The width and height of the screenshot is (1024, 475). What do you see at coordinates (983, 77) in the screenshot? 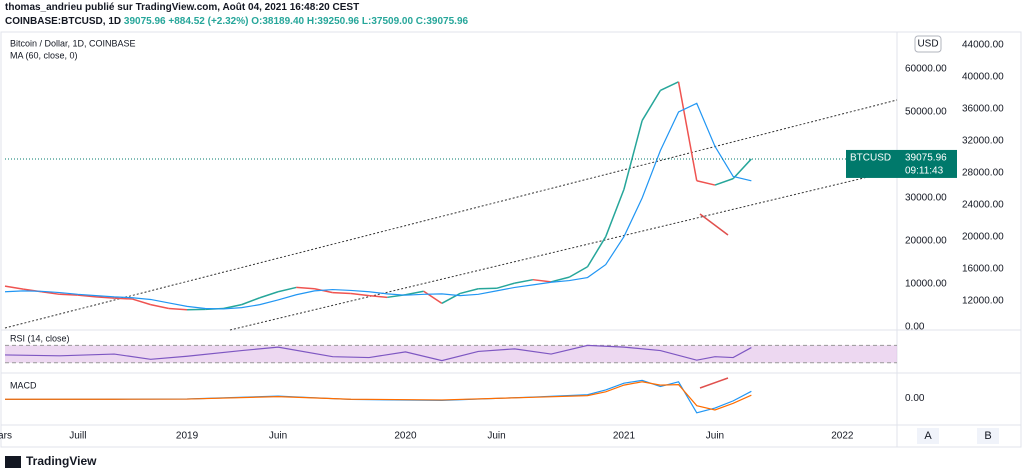
I see `y2-tick-label: 40000.00` at bounding box center [983, 77].